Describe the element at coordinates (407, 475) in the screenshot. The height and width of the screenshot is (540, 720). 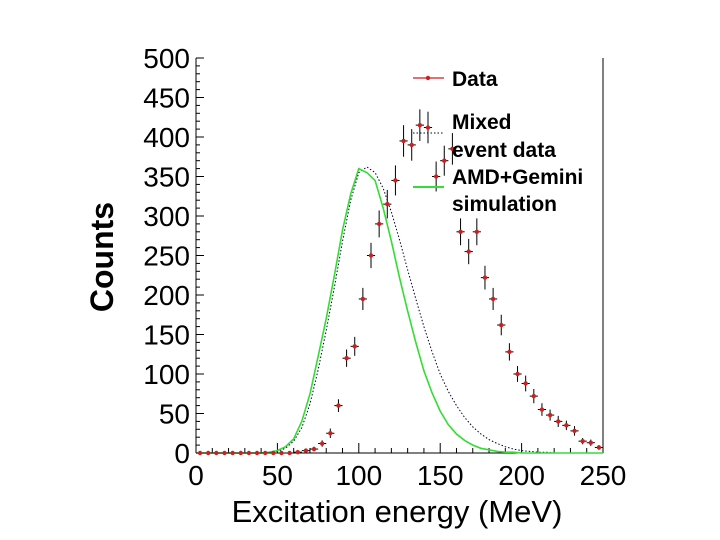
I see `x-tick-labels: 0 50 100 150 200 250` at that location.